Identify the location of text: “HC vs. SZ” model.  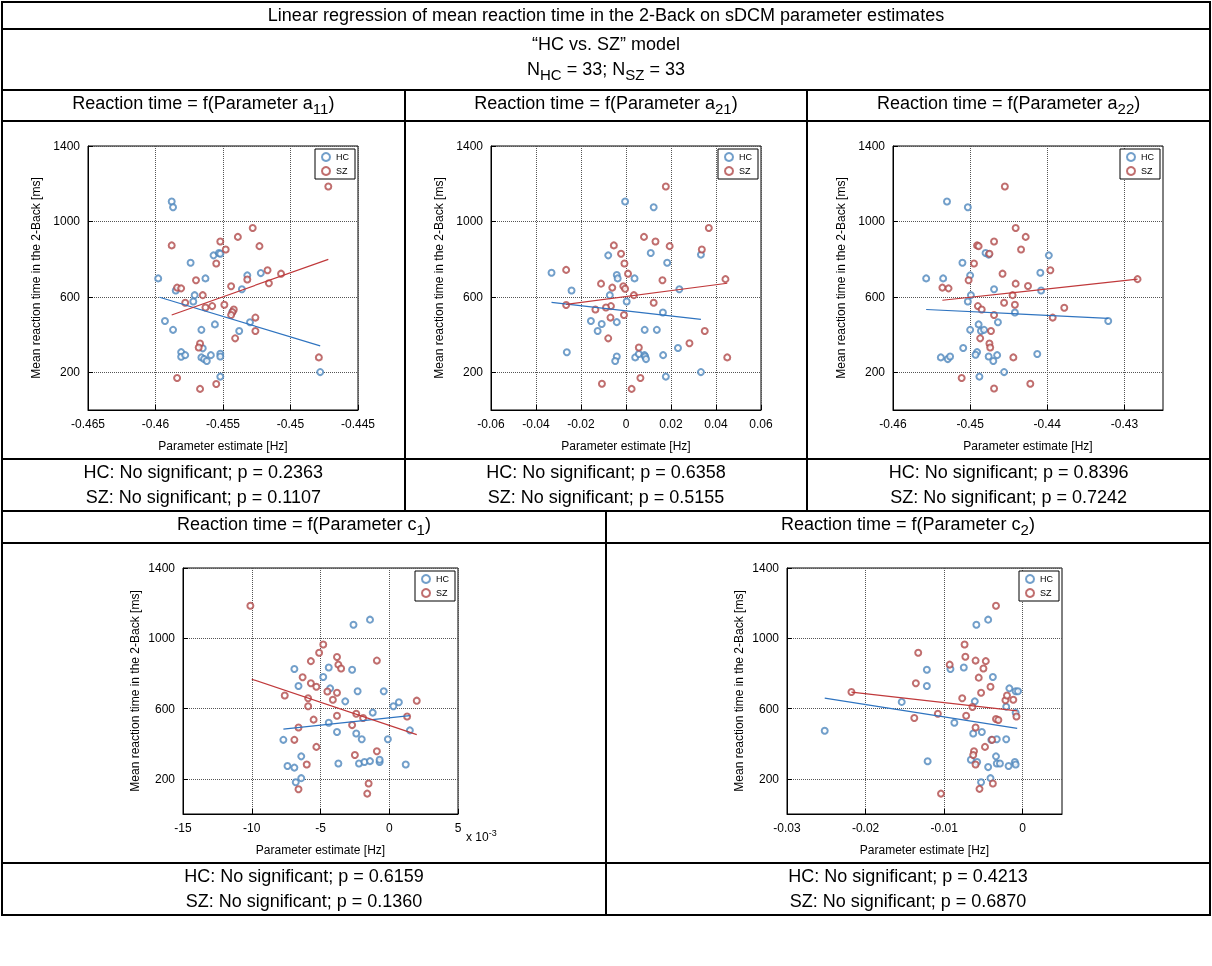
(606, 44).